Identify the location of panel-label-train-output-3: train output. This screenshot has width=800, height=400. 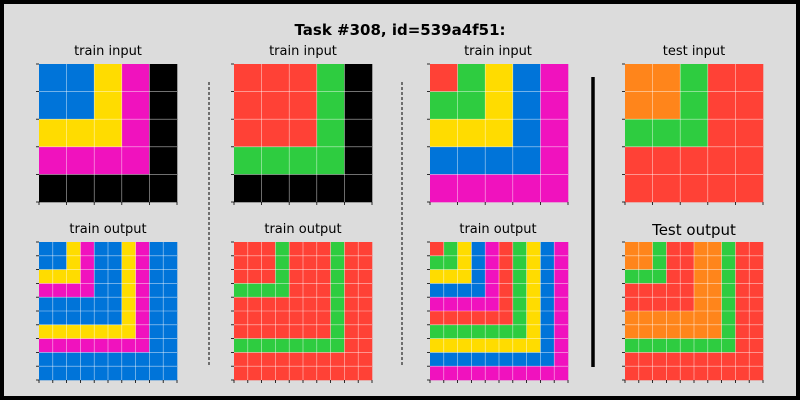
(498, 229).